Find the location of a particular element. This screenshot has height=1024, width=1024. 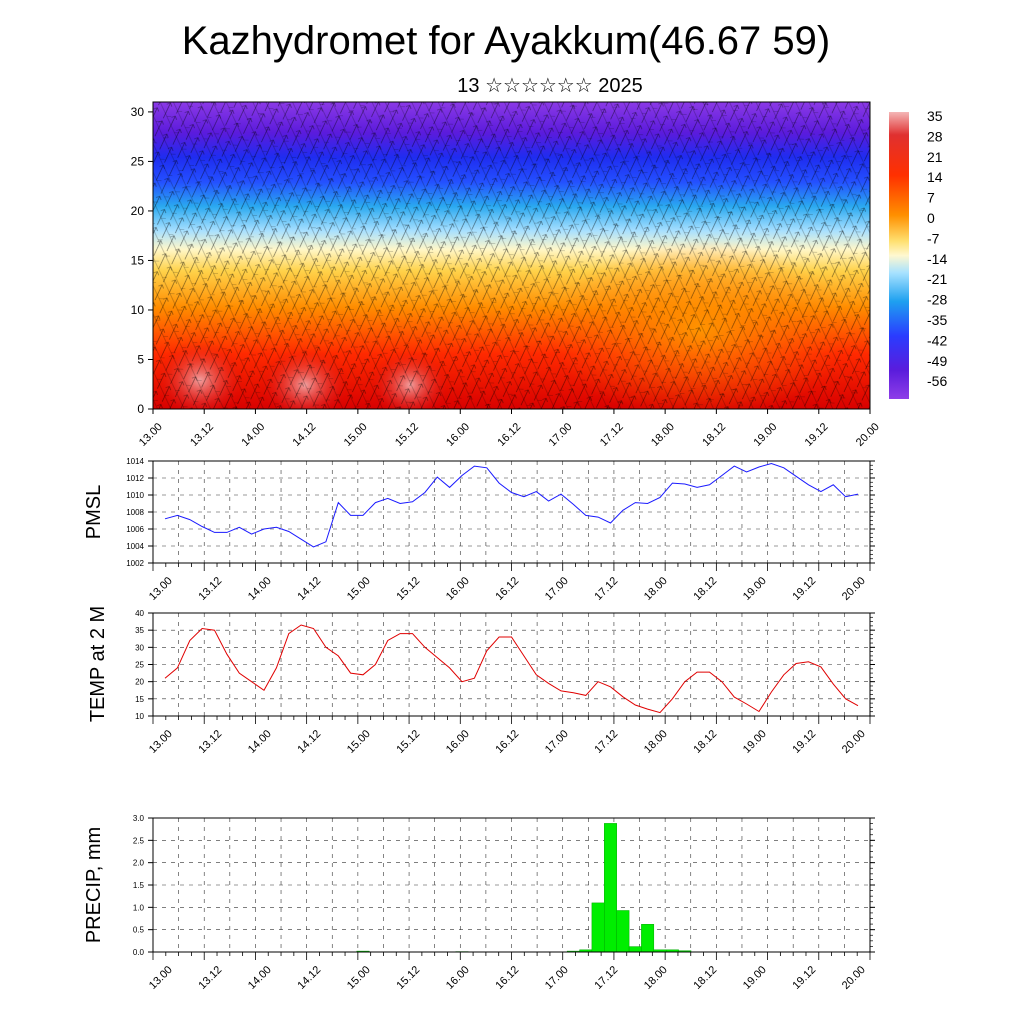

pmsl-y-axis: 1002 1004 1006 1008 1010 1012 1014 is located at coordinates (500, 512).